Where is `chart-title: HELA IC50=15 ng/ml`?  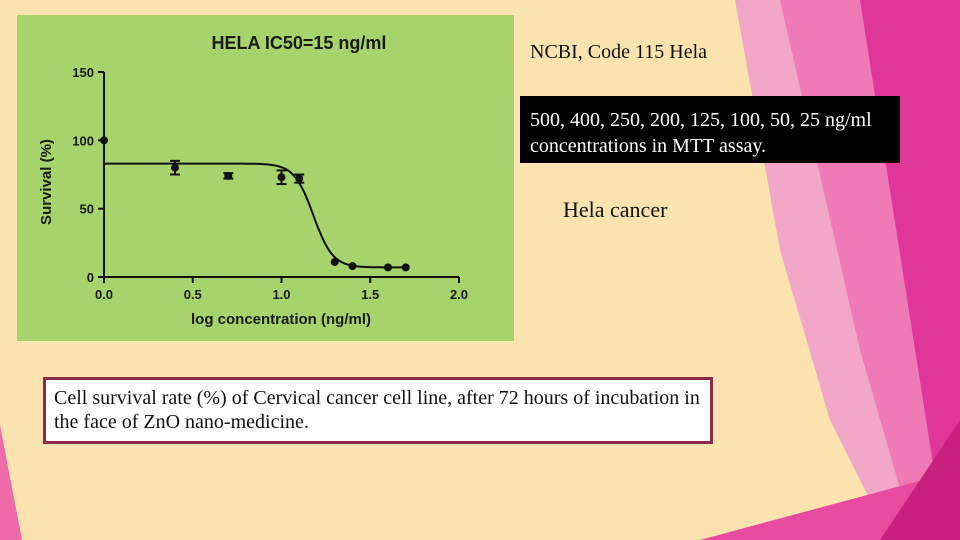 chart-title: HELA IC50=15 ng/ml is located at coordinates (299, 43).